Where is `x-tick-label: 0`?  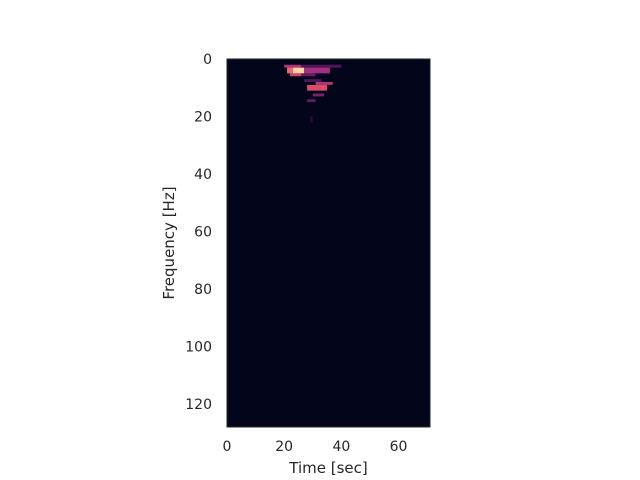
x-tick-label: 0 is located at coordinates (227, 447).